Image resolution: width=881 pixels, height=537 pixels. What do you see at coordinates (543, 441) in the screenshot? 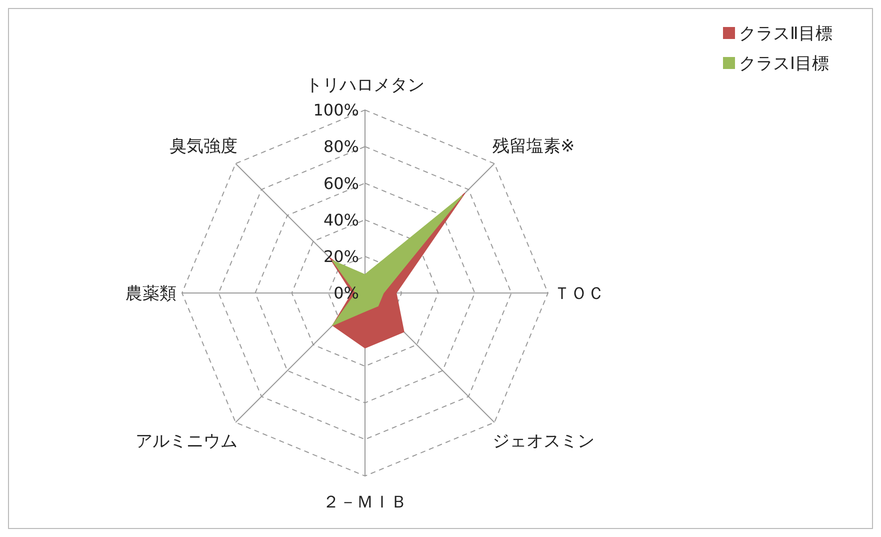
I see `spoke-label: ジェオスミン` at bounding box center [543, 441].